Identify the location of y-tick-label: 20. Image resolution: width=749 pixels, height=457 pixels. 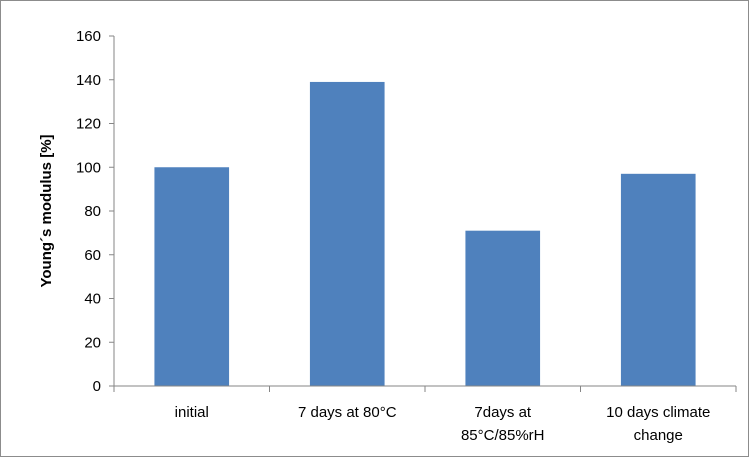
(92, 342).